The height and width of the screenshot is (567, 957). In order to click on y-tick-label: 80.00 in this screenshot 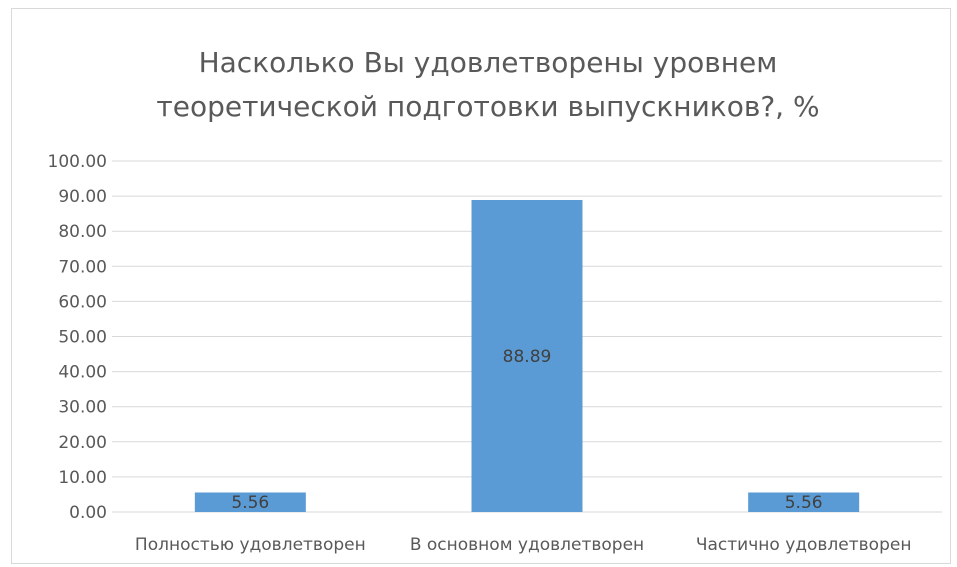, I will do `click(82, 232)`.